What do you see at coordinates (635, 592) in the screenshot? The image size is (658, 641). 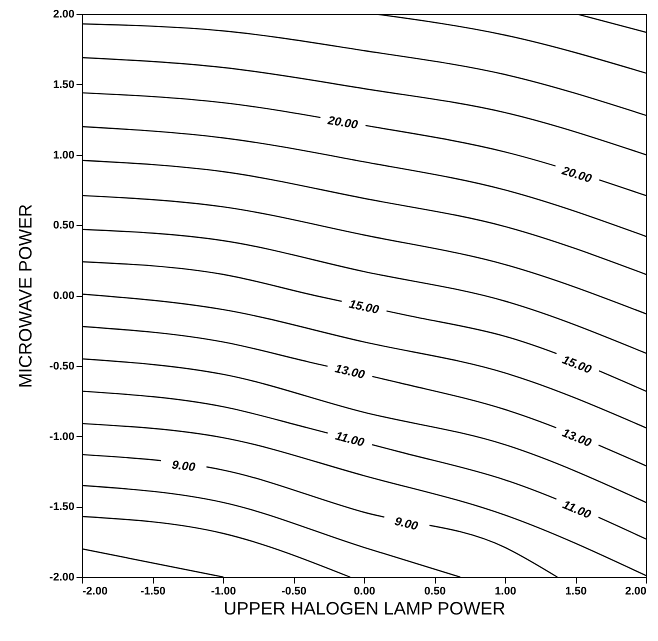 I see `x-tick-label: 2.00` at bounding box center [635, 592].